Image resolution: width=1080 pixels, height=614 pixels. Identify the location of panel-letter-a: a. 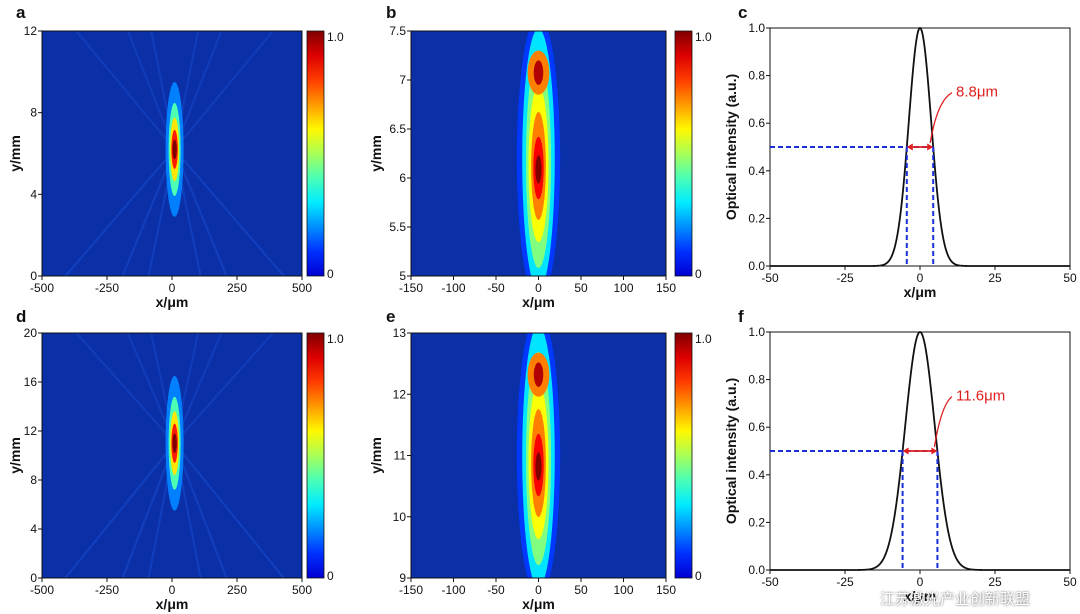
(21, 12).